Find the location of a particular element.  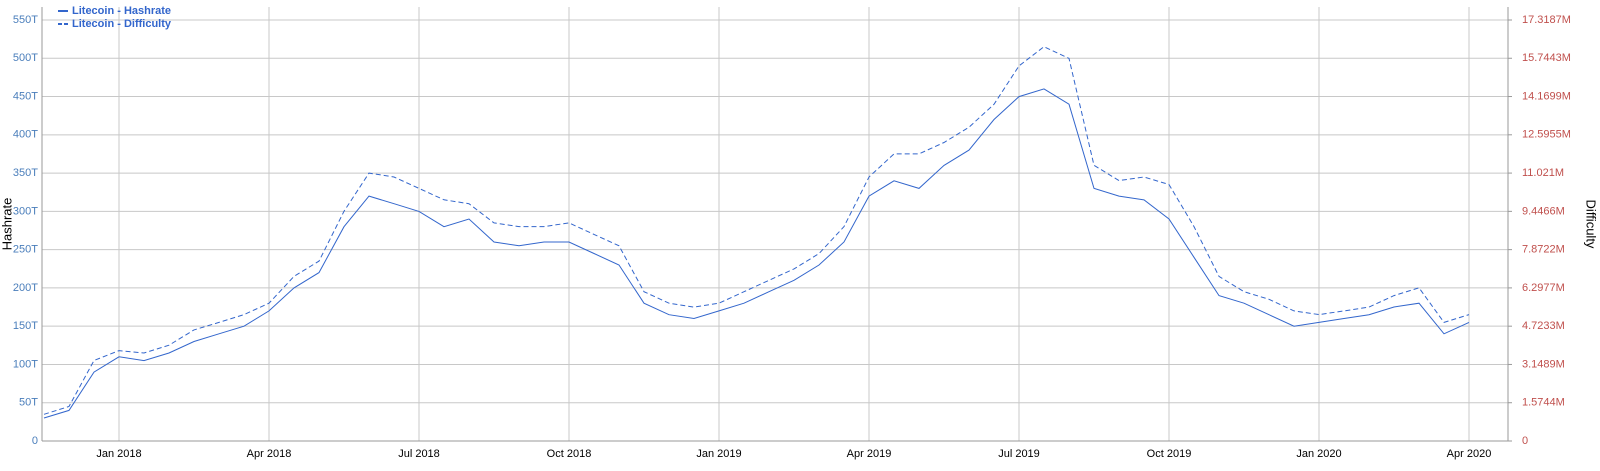

y-tick-label: 450T is located at coordinates (25, 96).